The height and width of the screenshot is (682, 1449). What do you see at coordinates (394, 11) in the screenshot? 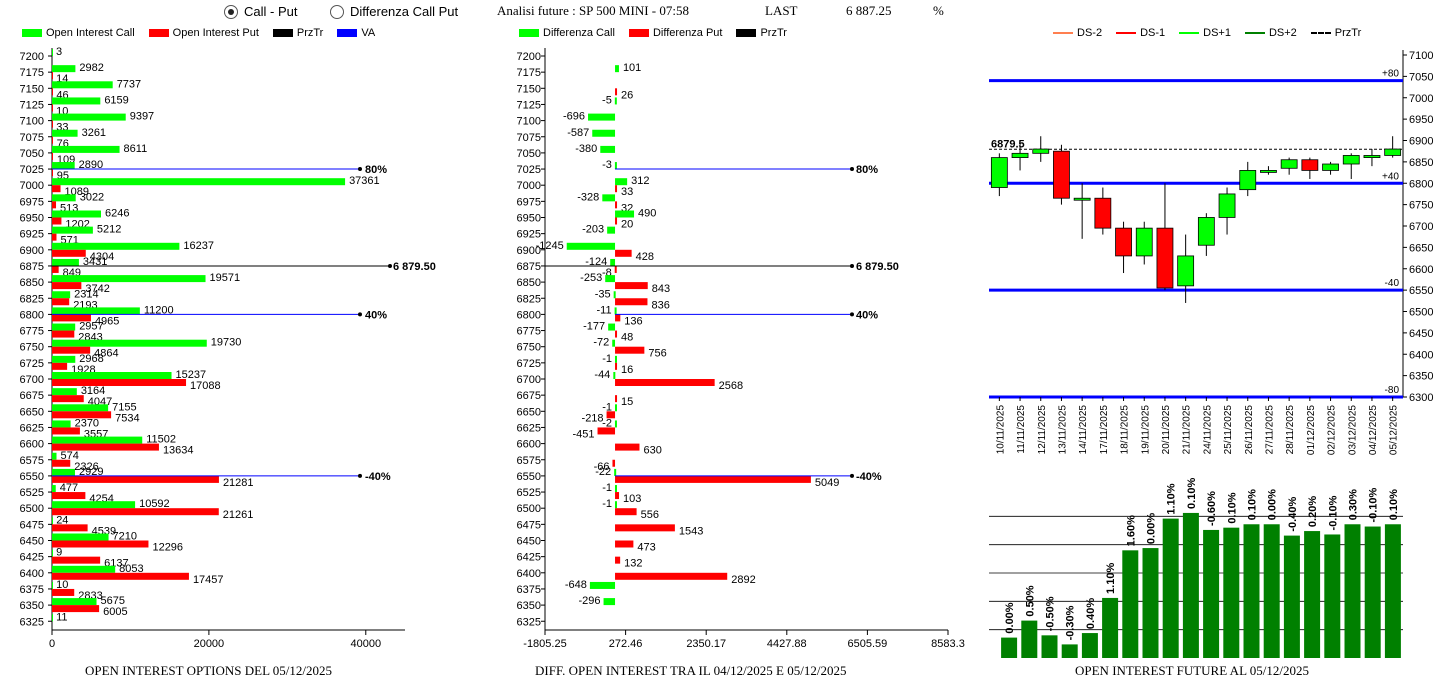
I see `radio-differenza-call-put: Differenza Call Put` at bounding box center [394, 11].